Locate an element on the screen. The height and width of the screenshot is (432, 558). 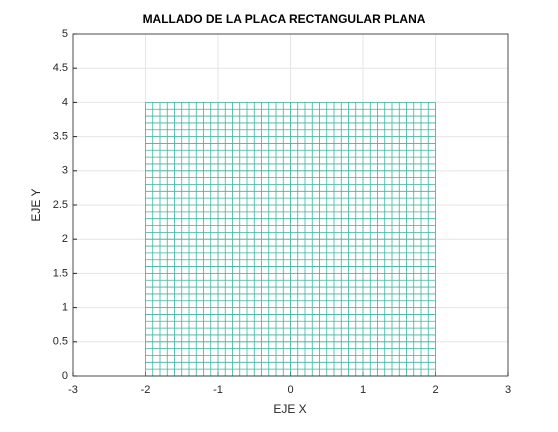
y-tick-label: 5 is located at coordinates (65, 34).